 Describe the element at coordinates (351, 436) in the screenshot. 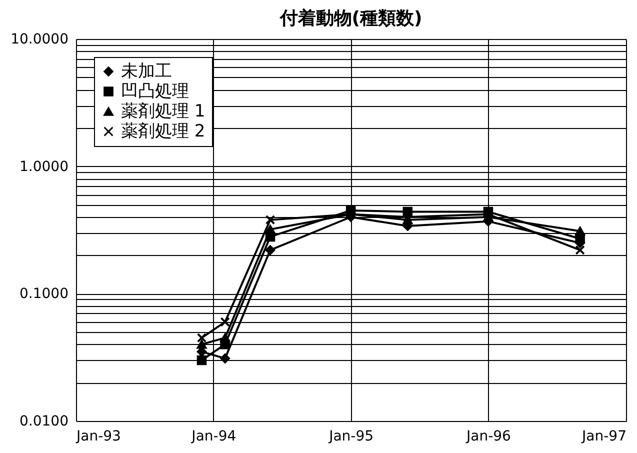

I see `x-tick-label: Jan-95` at that location.